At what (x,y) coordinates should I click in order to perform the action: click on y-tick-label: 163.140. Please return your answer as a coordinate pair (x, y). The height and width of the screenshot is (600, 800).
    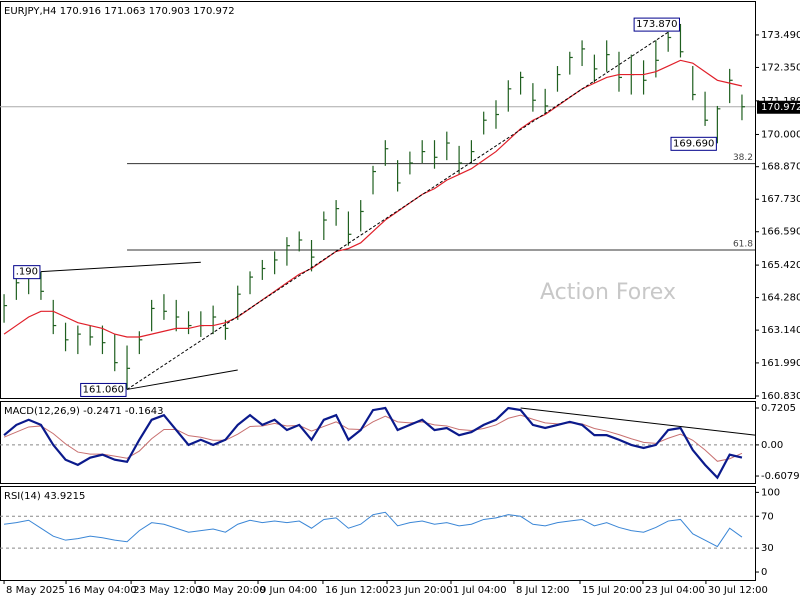
    Looking at the image, I should click on (780, 330).